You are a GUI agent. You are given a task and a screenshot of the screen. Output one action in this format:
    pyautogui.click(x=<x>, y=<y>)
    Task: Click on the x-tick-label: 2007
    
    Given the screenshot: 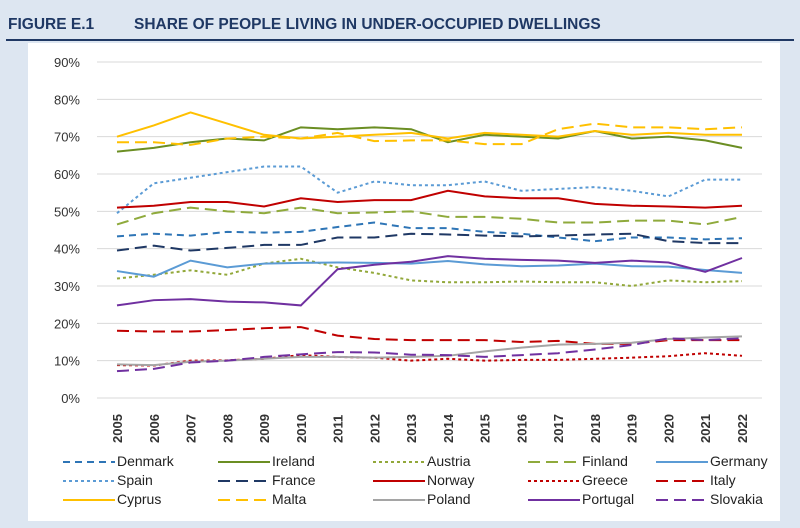 What is the action you would take?
    pyautogui.click(x=191, y=428)
    